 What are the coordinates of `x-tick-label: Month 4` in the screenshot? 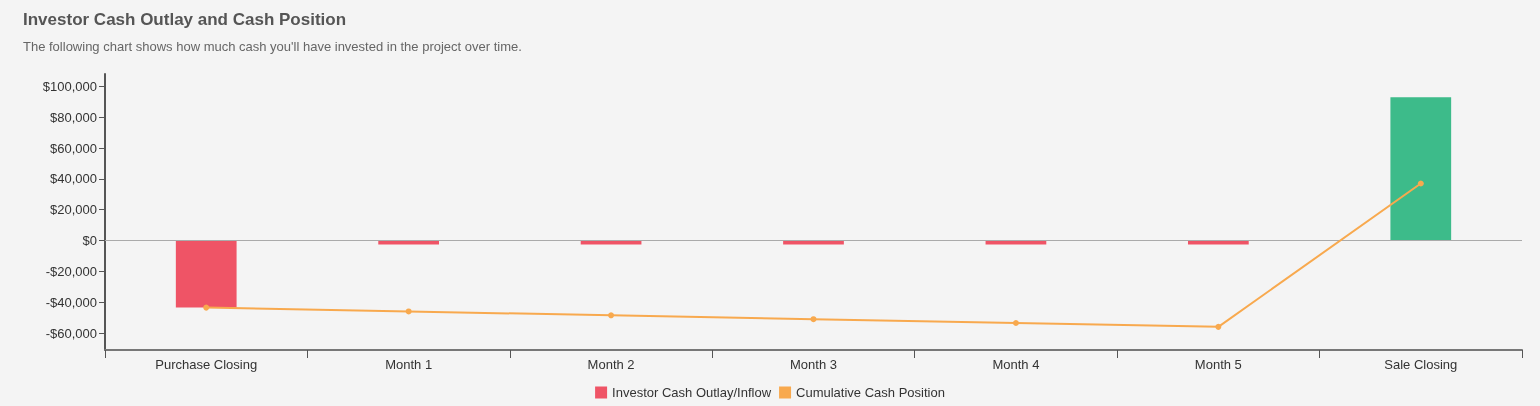 It's located at (1016, 364).